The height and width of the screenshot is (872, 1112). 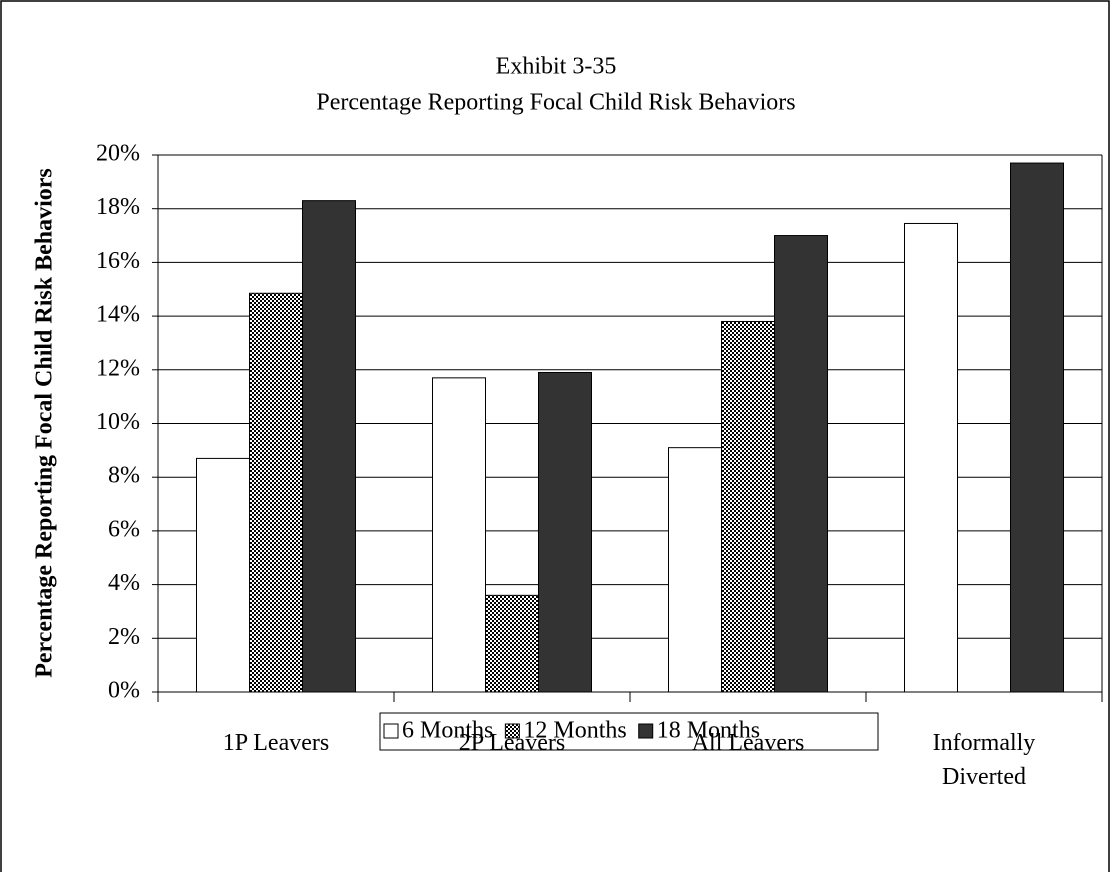 What do you see at coordinates (556, 67) in the screenshot?
I see `chart-title: Exhibit 3-35` at bounding box center [556, 67].